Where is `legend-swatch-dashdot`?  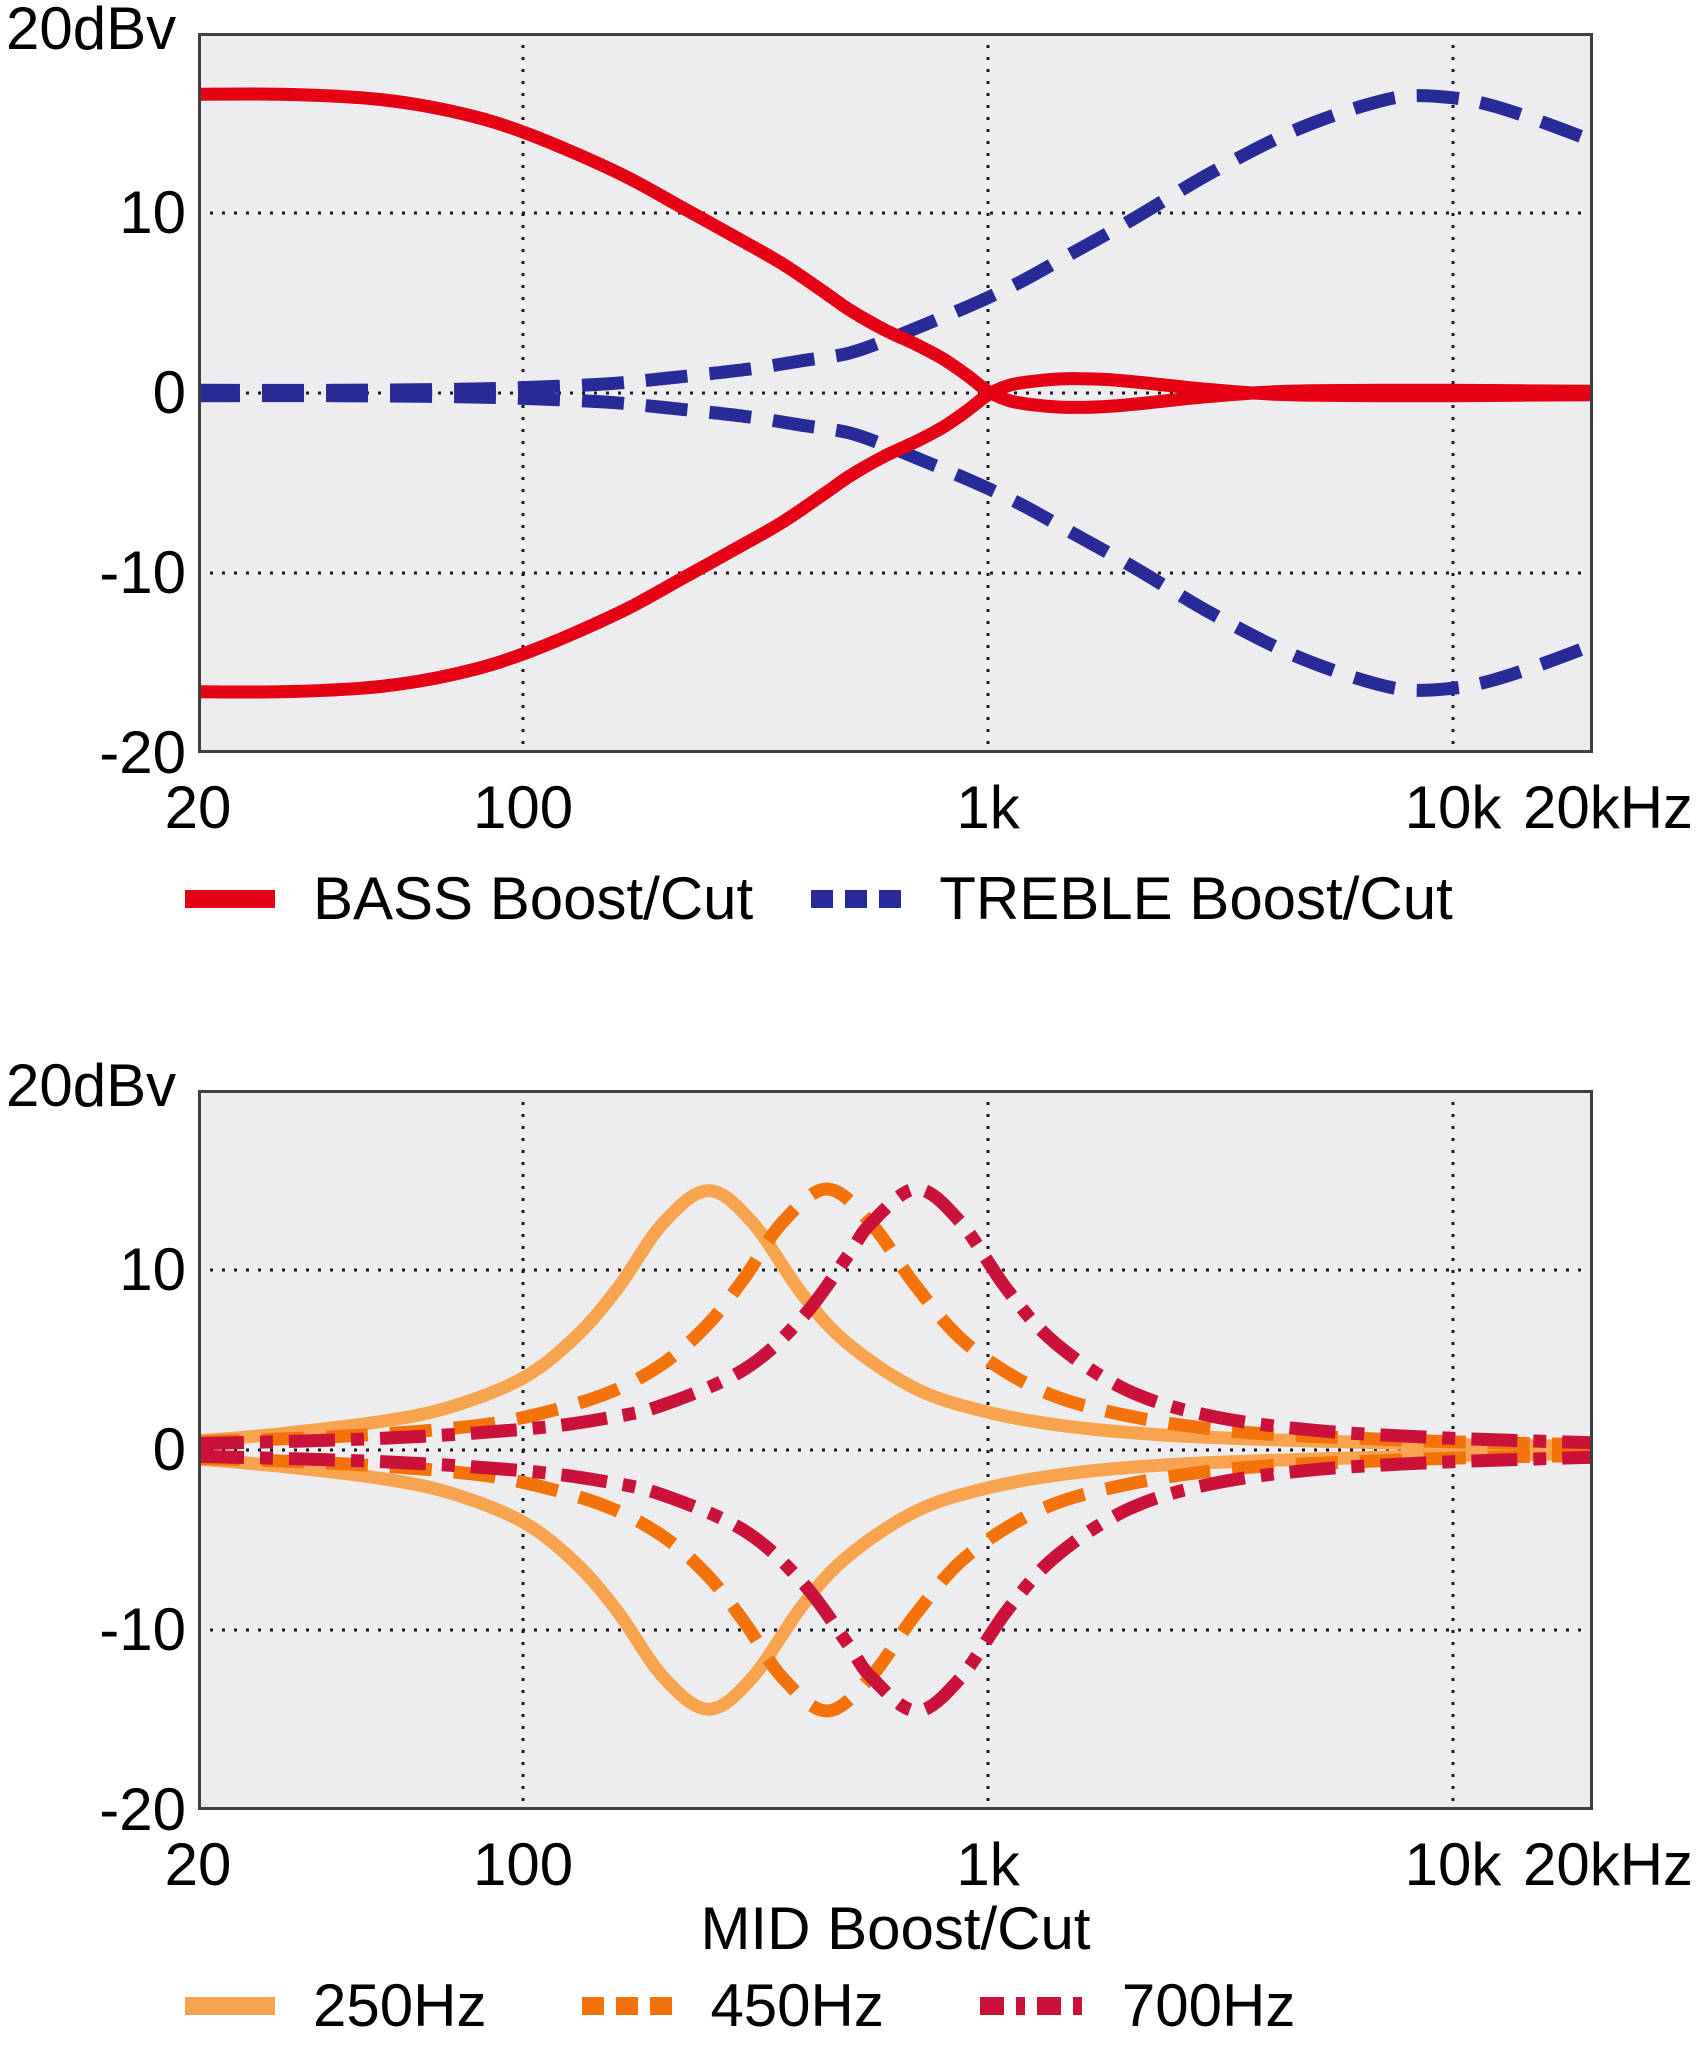
legend-swatch-dashdot is located at coordinates (1031, 2006).